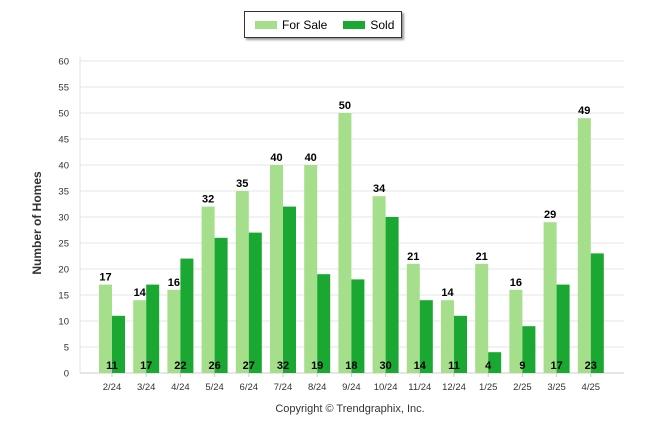 The width and height of the screenshot is (646, 434). What do you see at coordinates (66, 374) in the screenshot?
I see `y-tick-label: 0` at bounding box center [66, 374].